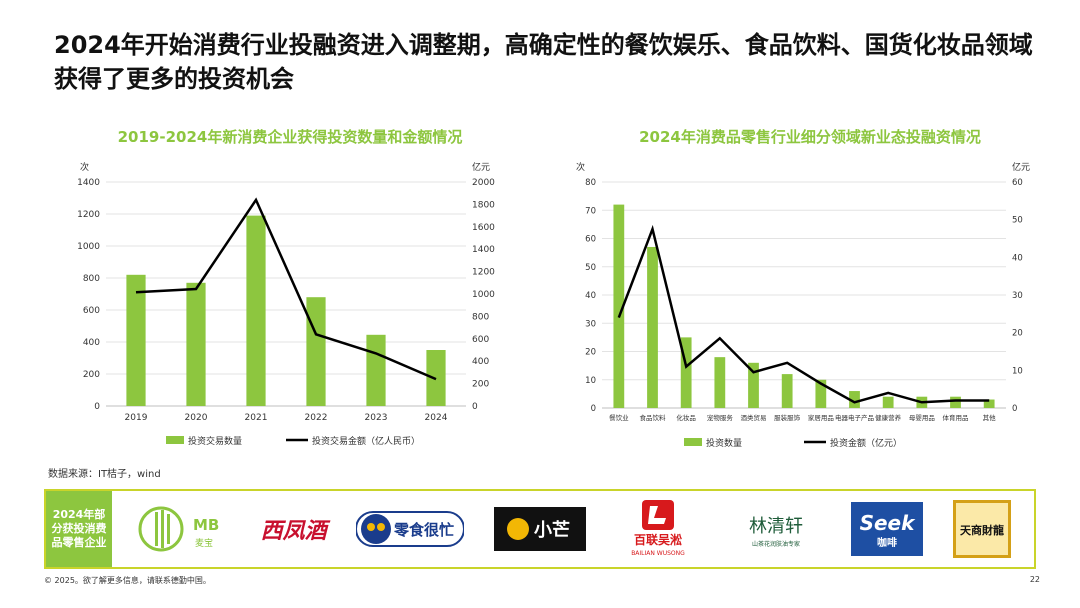  Describe the element at coordinates (1017, 221) in the screenshot. I see `right-axis-tick-label: 50` at that location.